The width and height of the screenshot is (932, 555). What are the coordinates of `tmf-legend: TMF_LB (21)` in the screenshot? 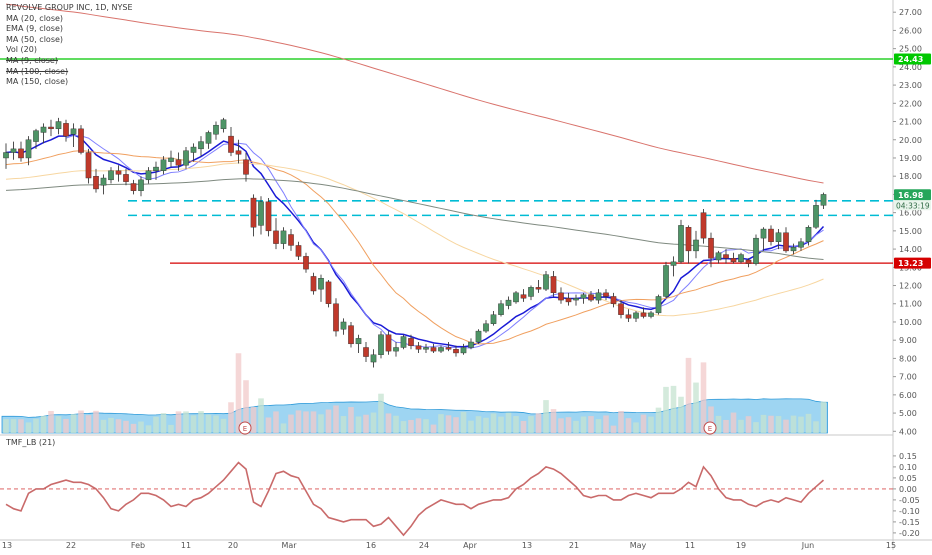 It's located at (31, 442).